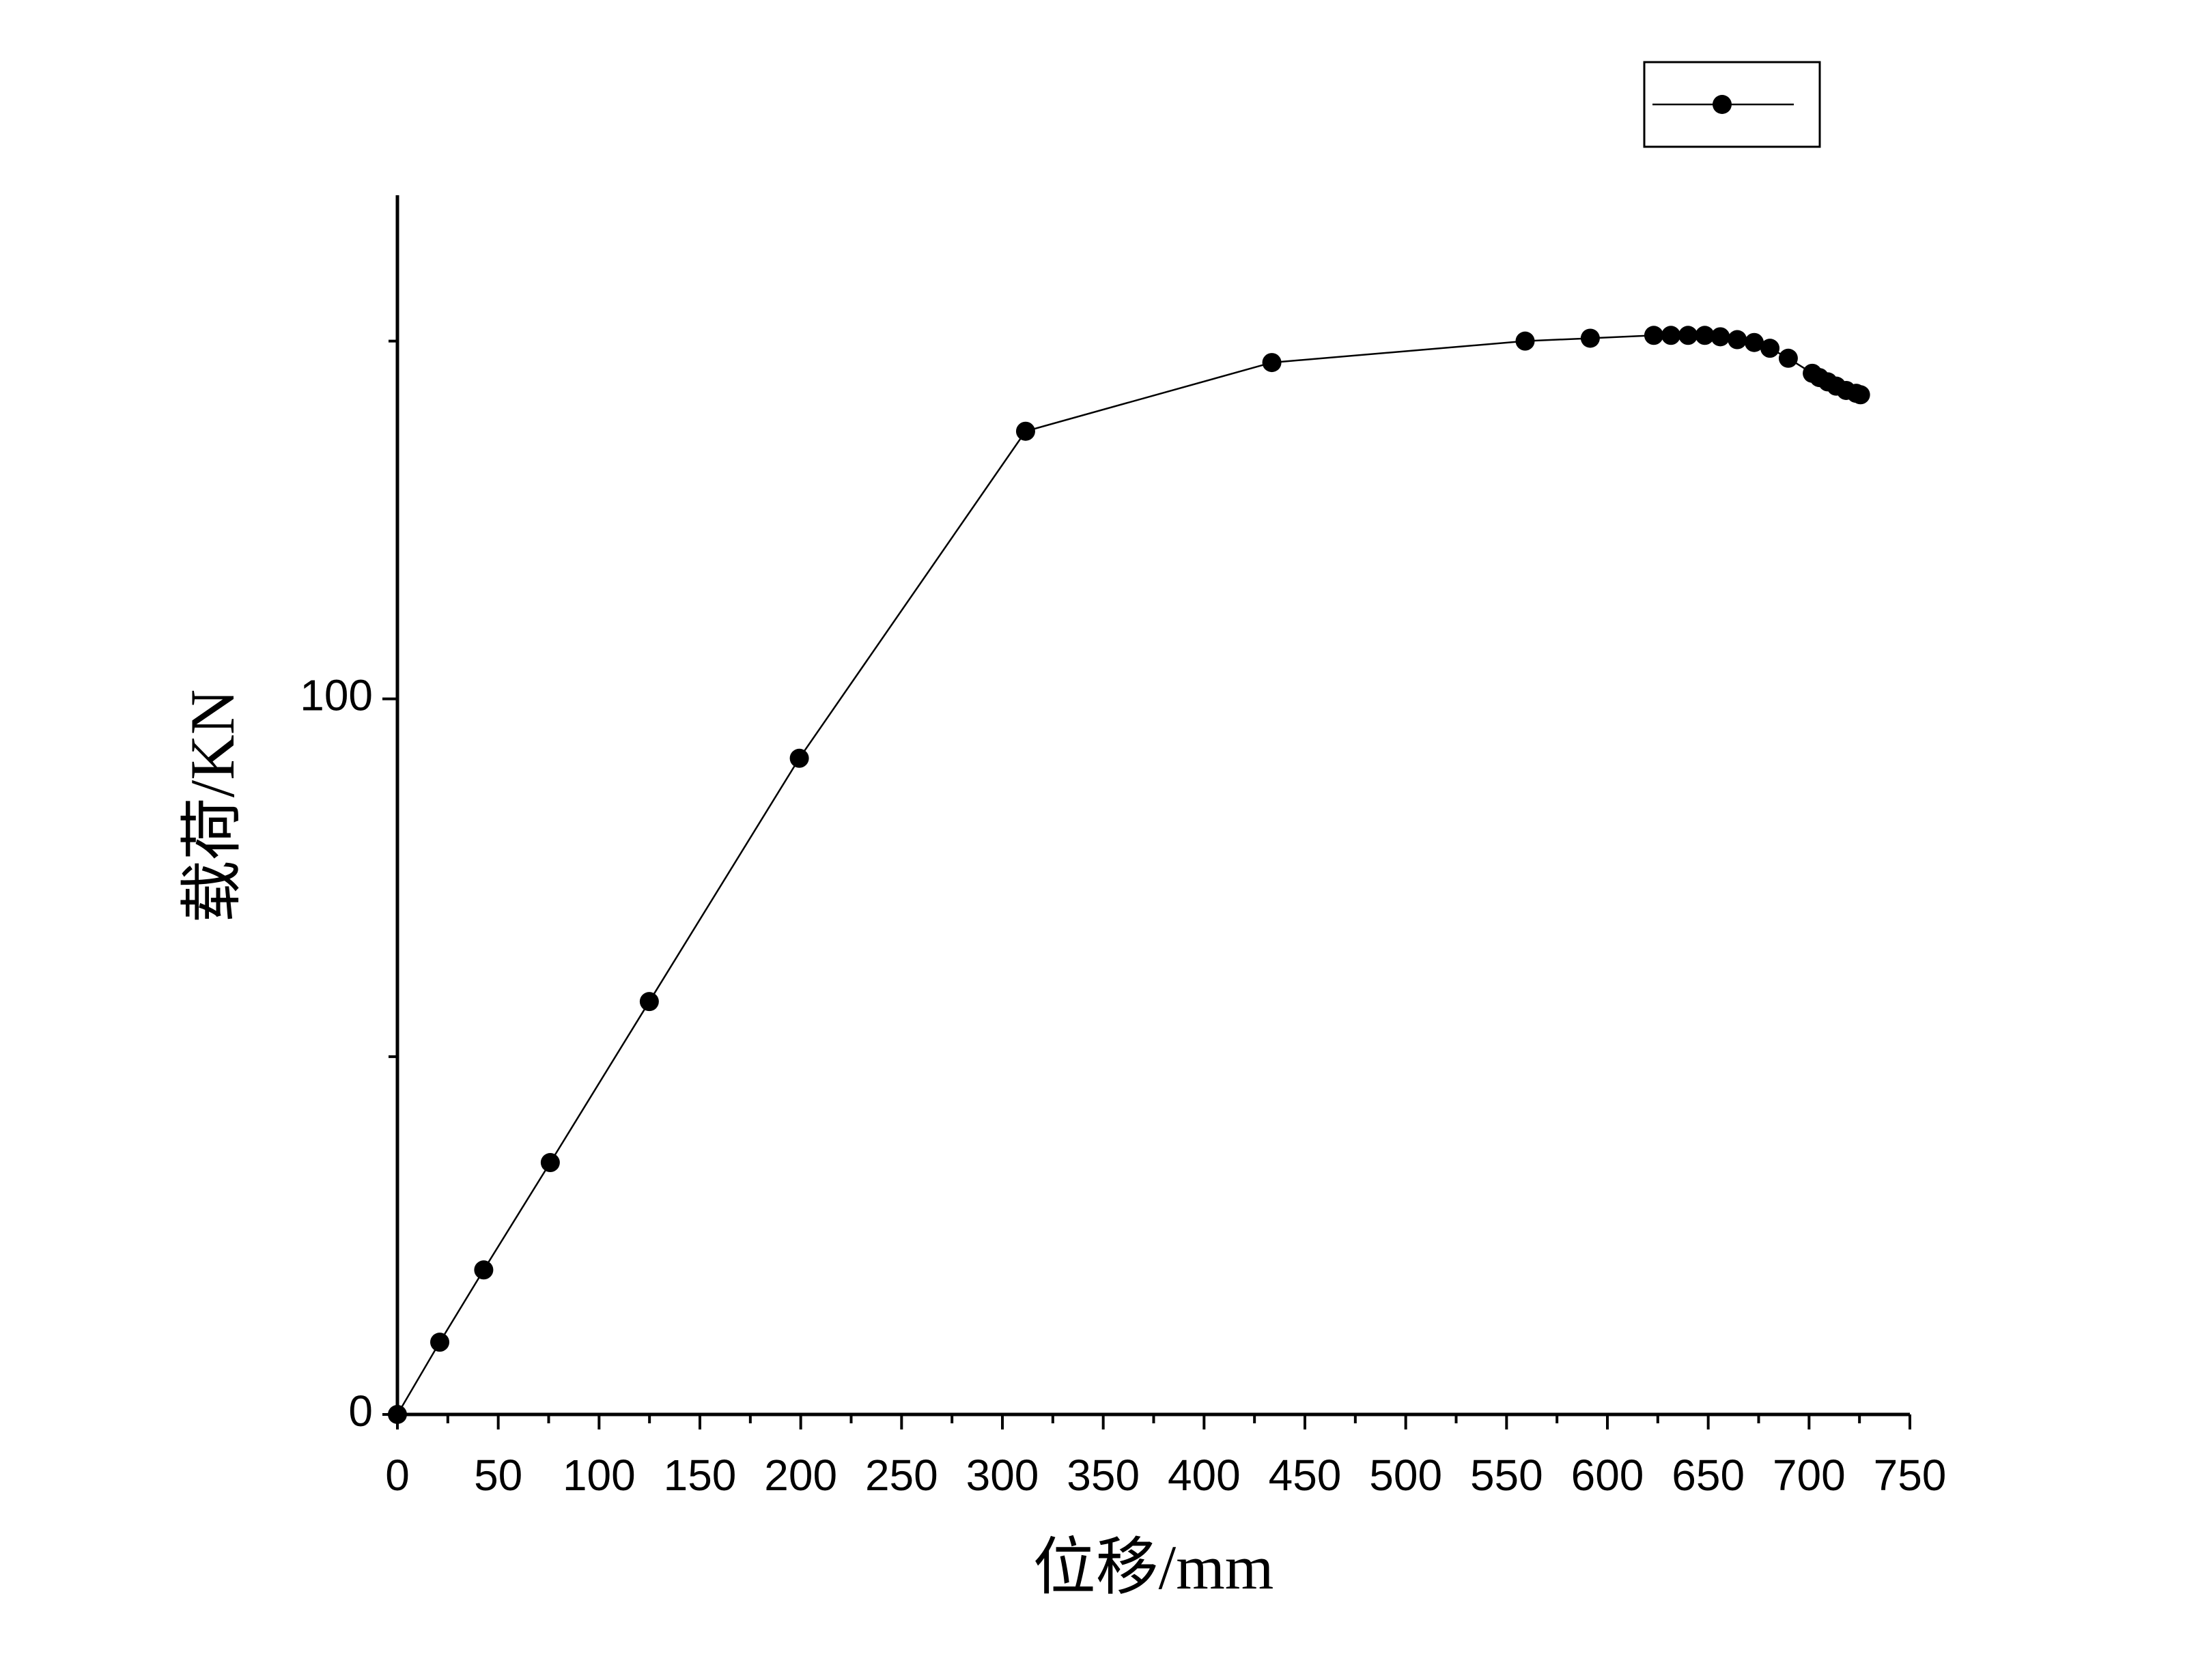 The image size is (2196, 1680). What do you see at coordinates (1003, 1475) in the screenshot?
I see `x-tick-label: 300` at bounding box center [1003, 1475].